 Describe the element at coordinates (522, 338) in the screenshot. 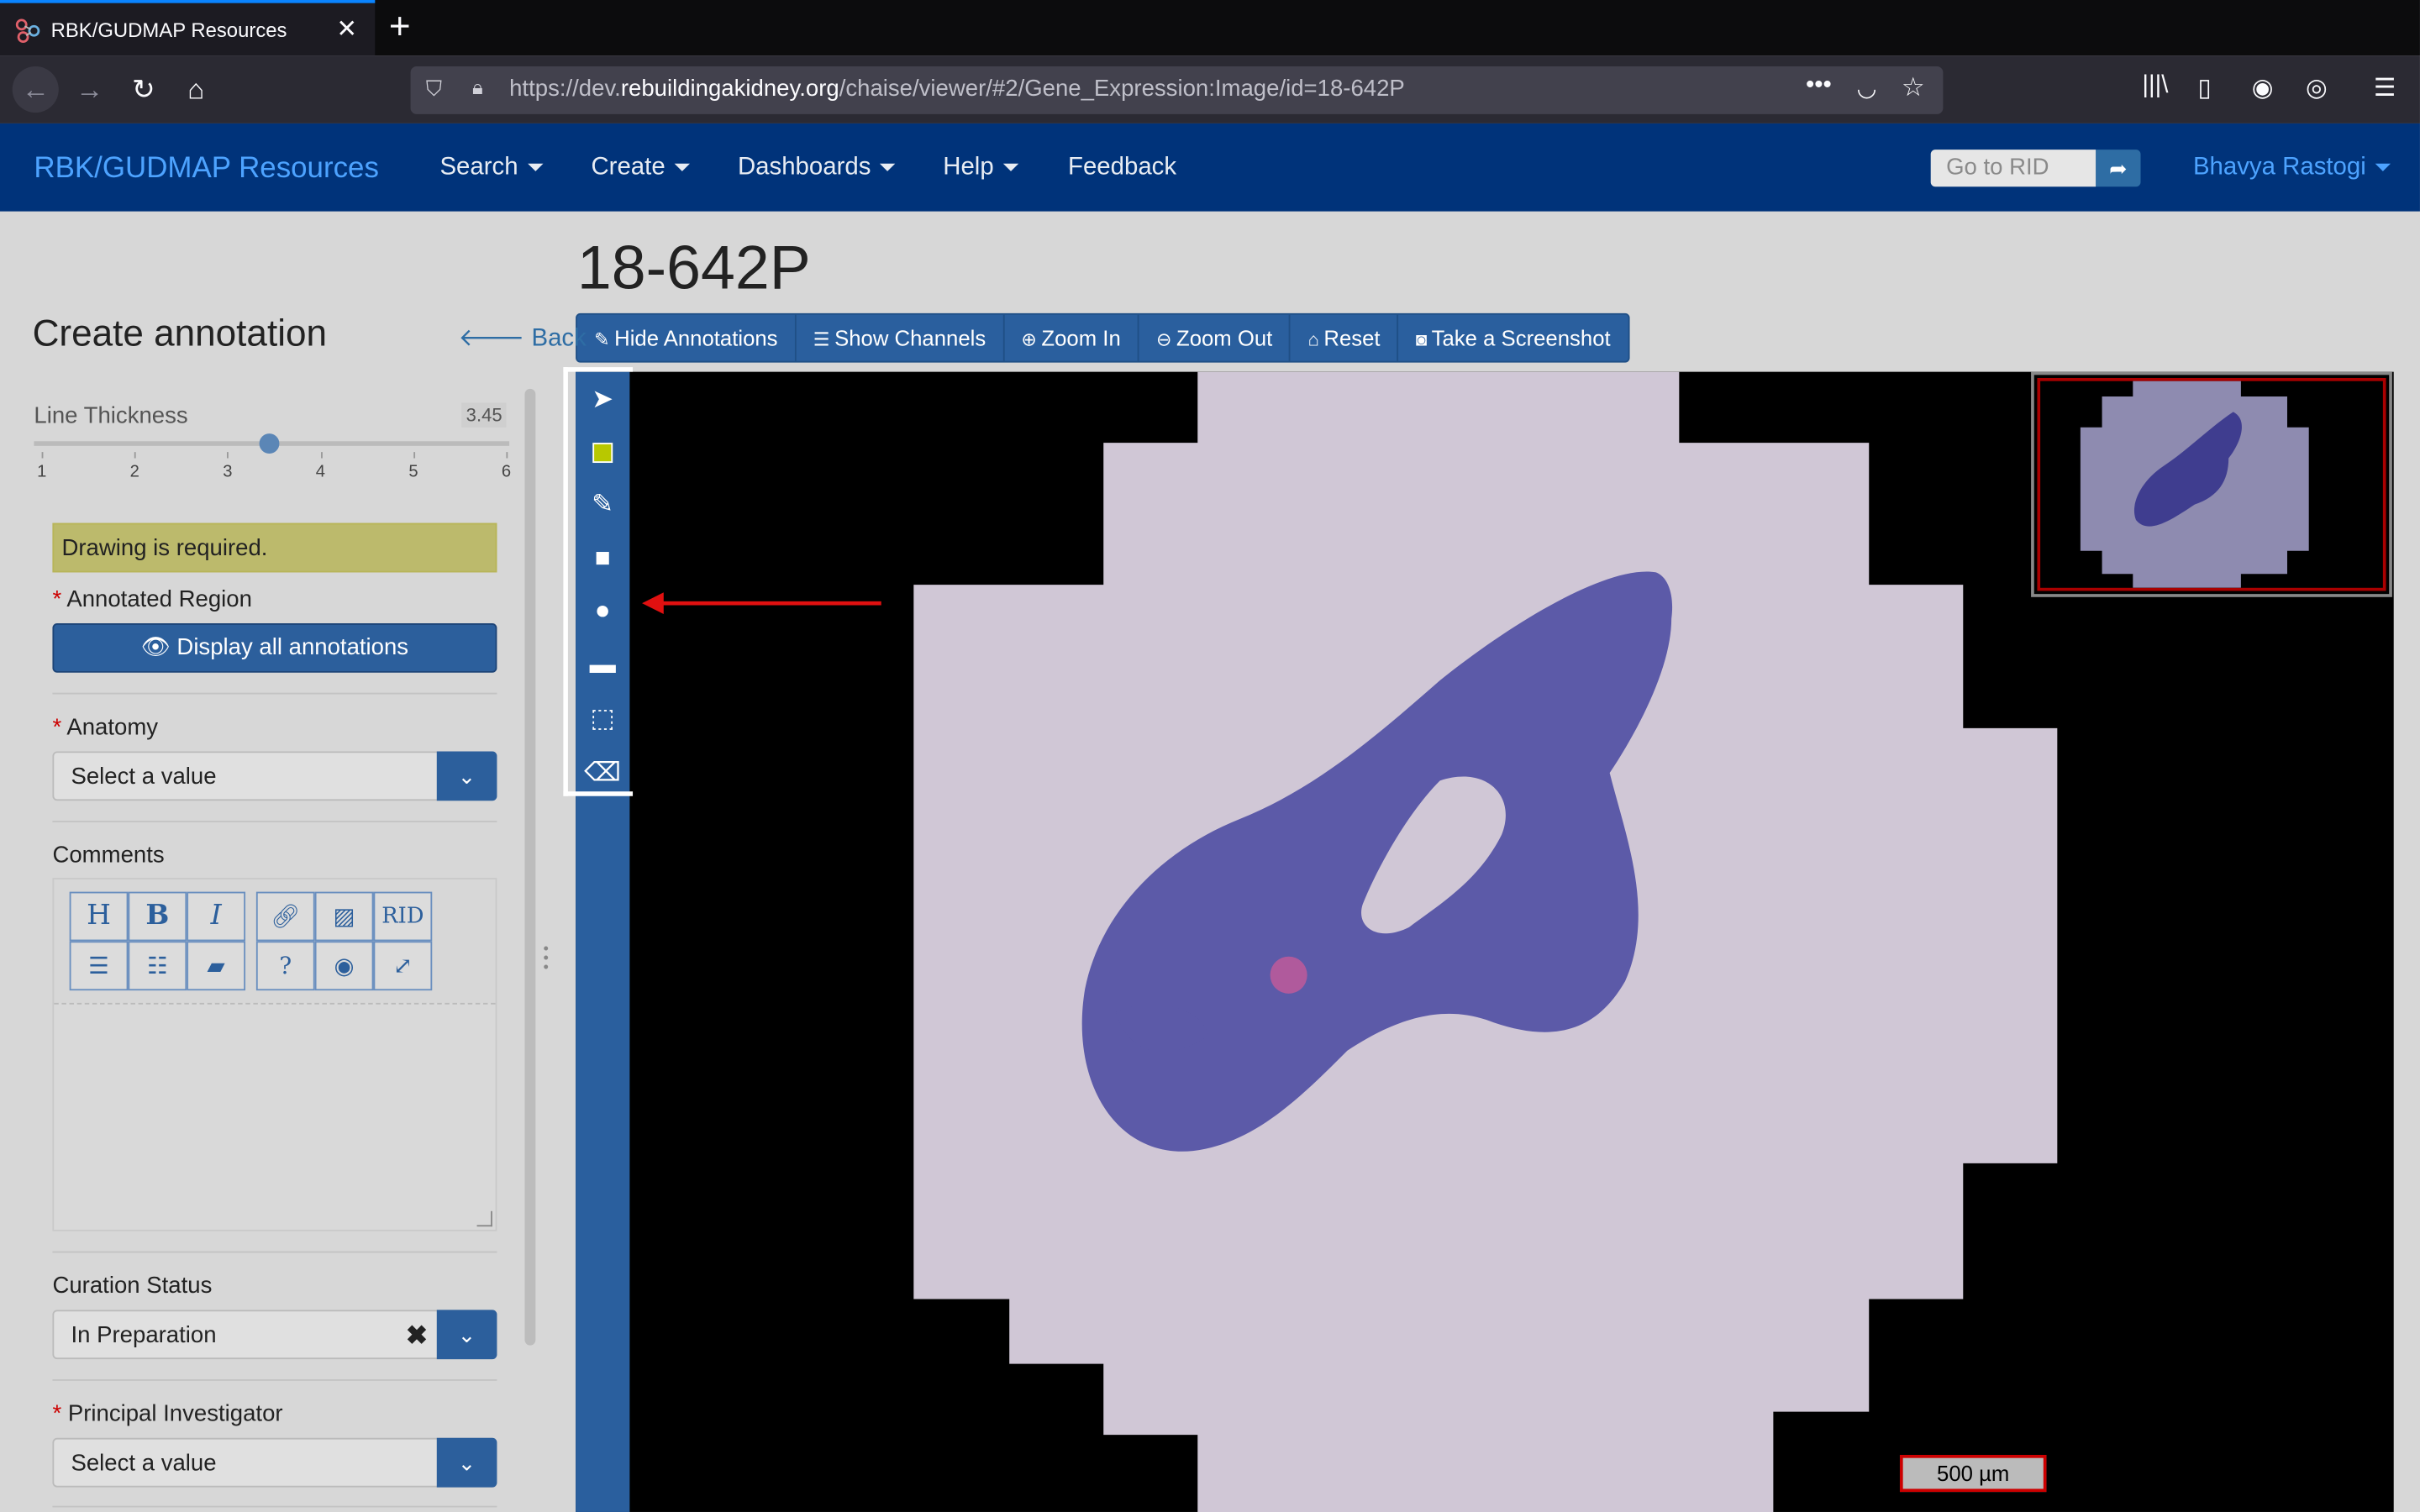

I see `back-link: 🡐 Back` at that location.